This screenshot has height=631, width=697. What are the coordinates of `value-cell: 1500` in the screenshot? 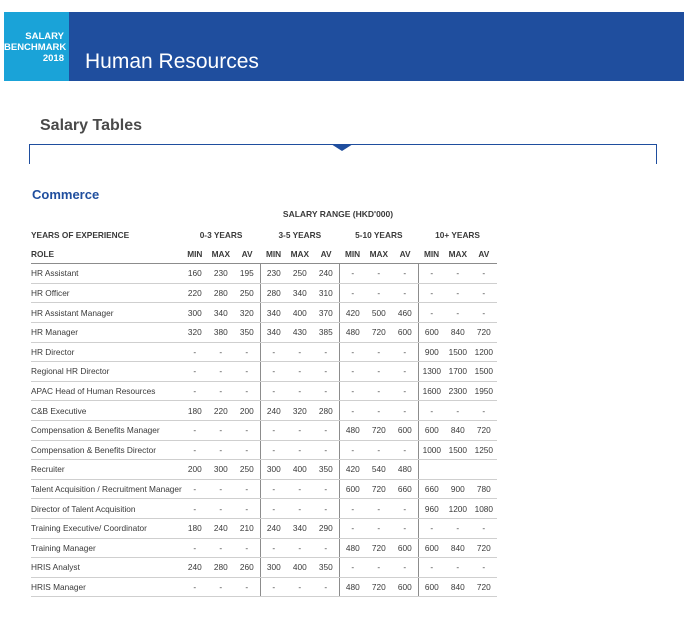 It's located at (457, 450).